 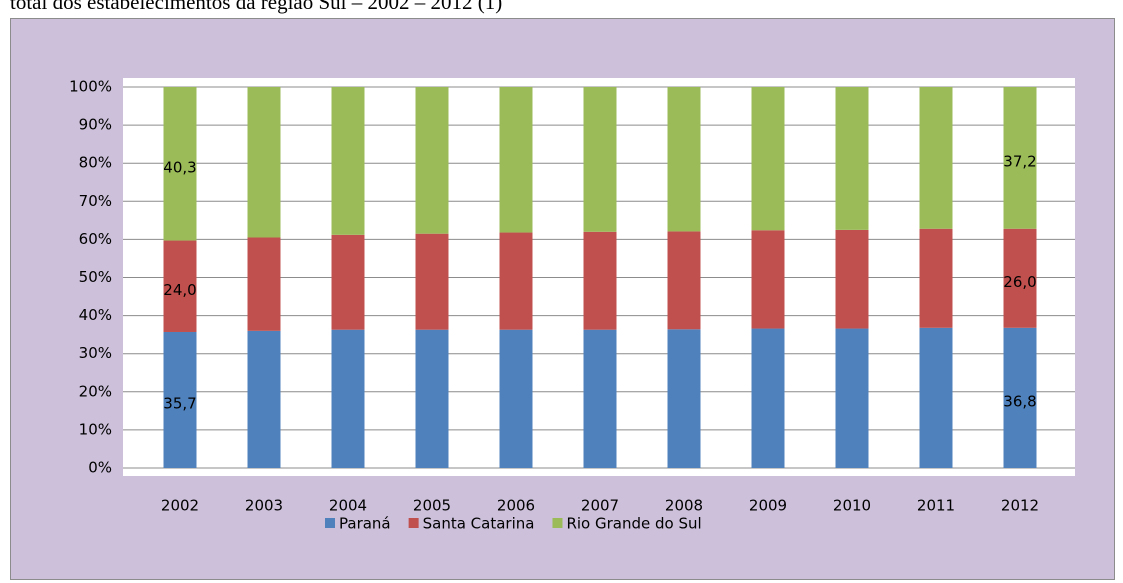 What do you see at coordinates (768, 506) in the screenshot?
I see `x-tick-label: 2009` at bounding box center [768, 506].